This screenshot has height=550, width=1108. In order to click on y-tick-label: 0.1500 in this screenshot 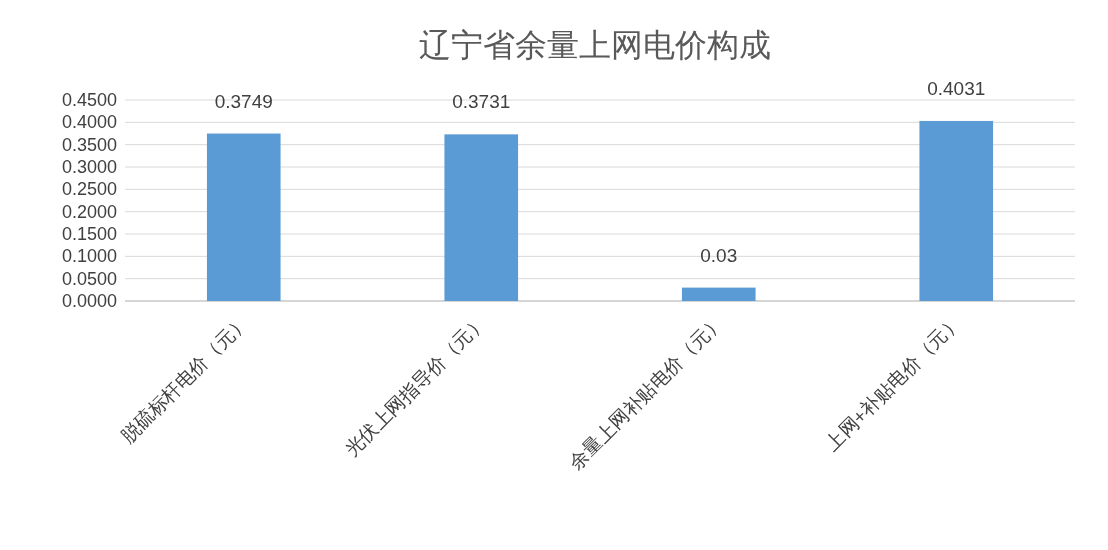, I will do `click(89, 234)`.